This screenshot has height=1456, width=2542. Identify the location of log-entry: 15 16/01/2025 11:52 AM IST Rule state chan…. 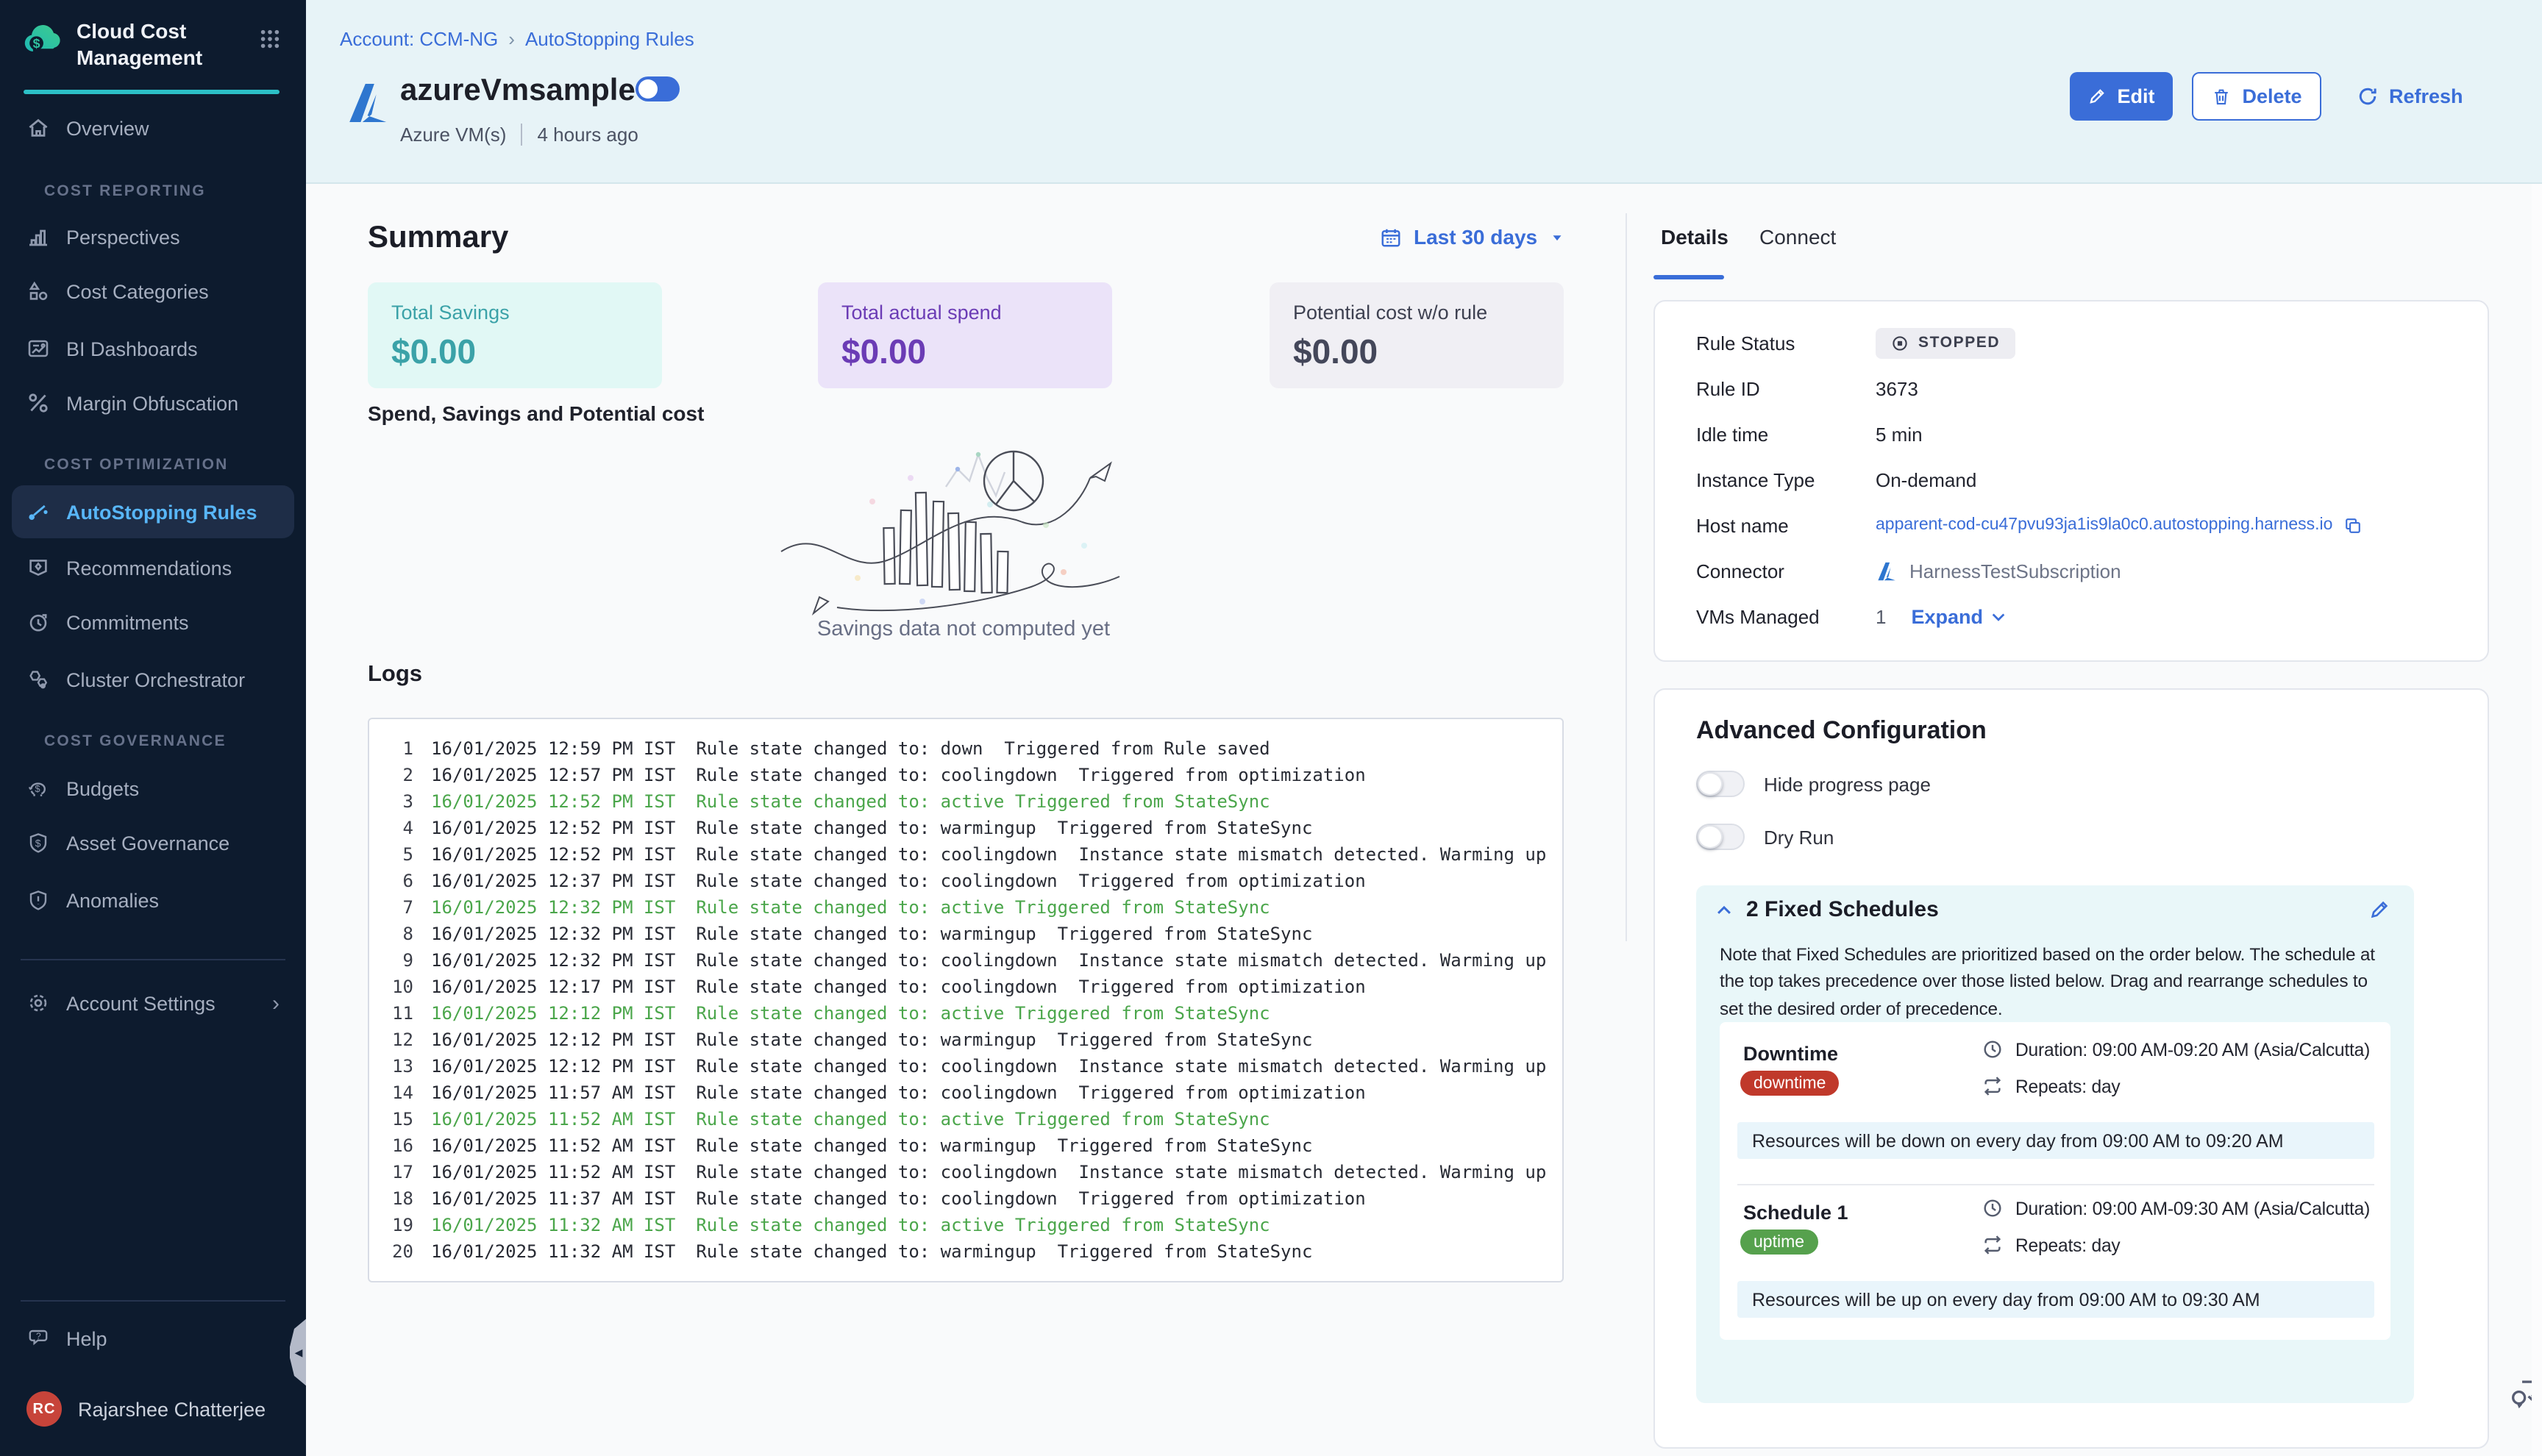
(966, 1119).